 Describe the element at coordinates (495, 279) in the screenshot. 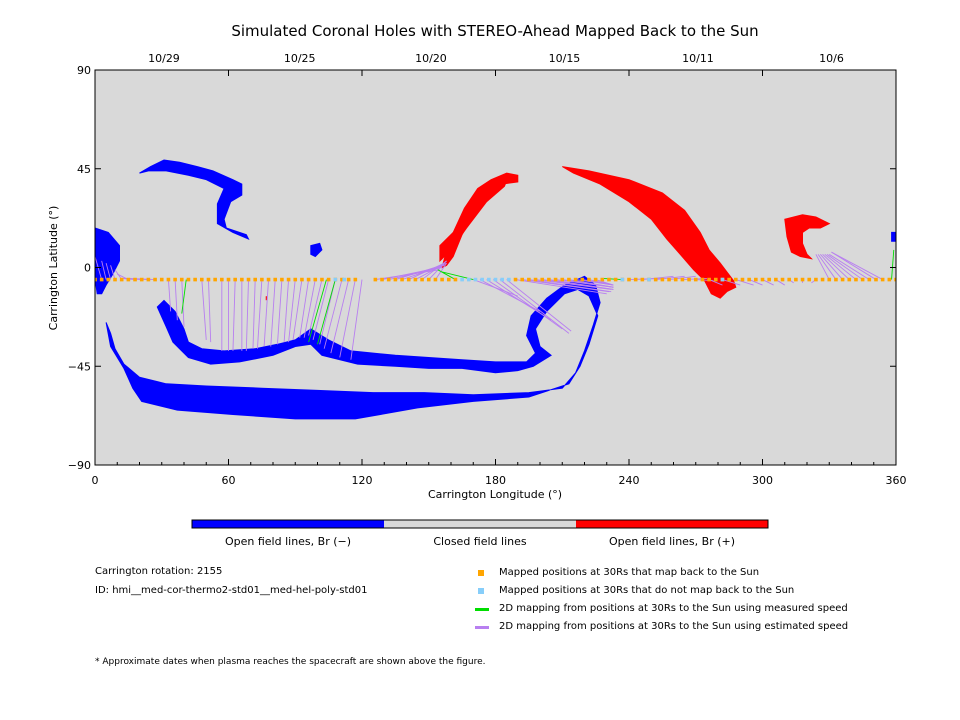

I see `spacecraft-track` at that location.